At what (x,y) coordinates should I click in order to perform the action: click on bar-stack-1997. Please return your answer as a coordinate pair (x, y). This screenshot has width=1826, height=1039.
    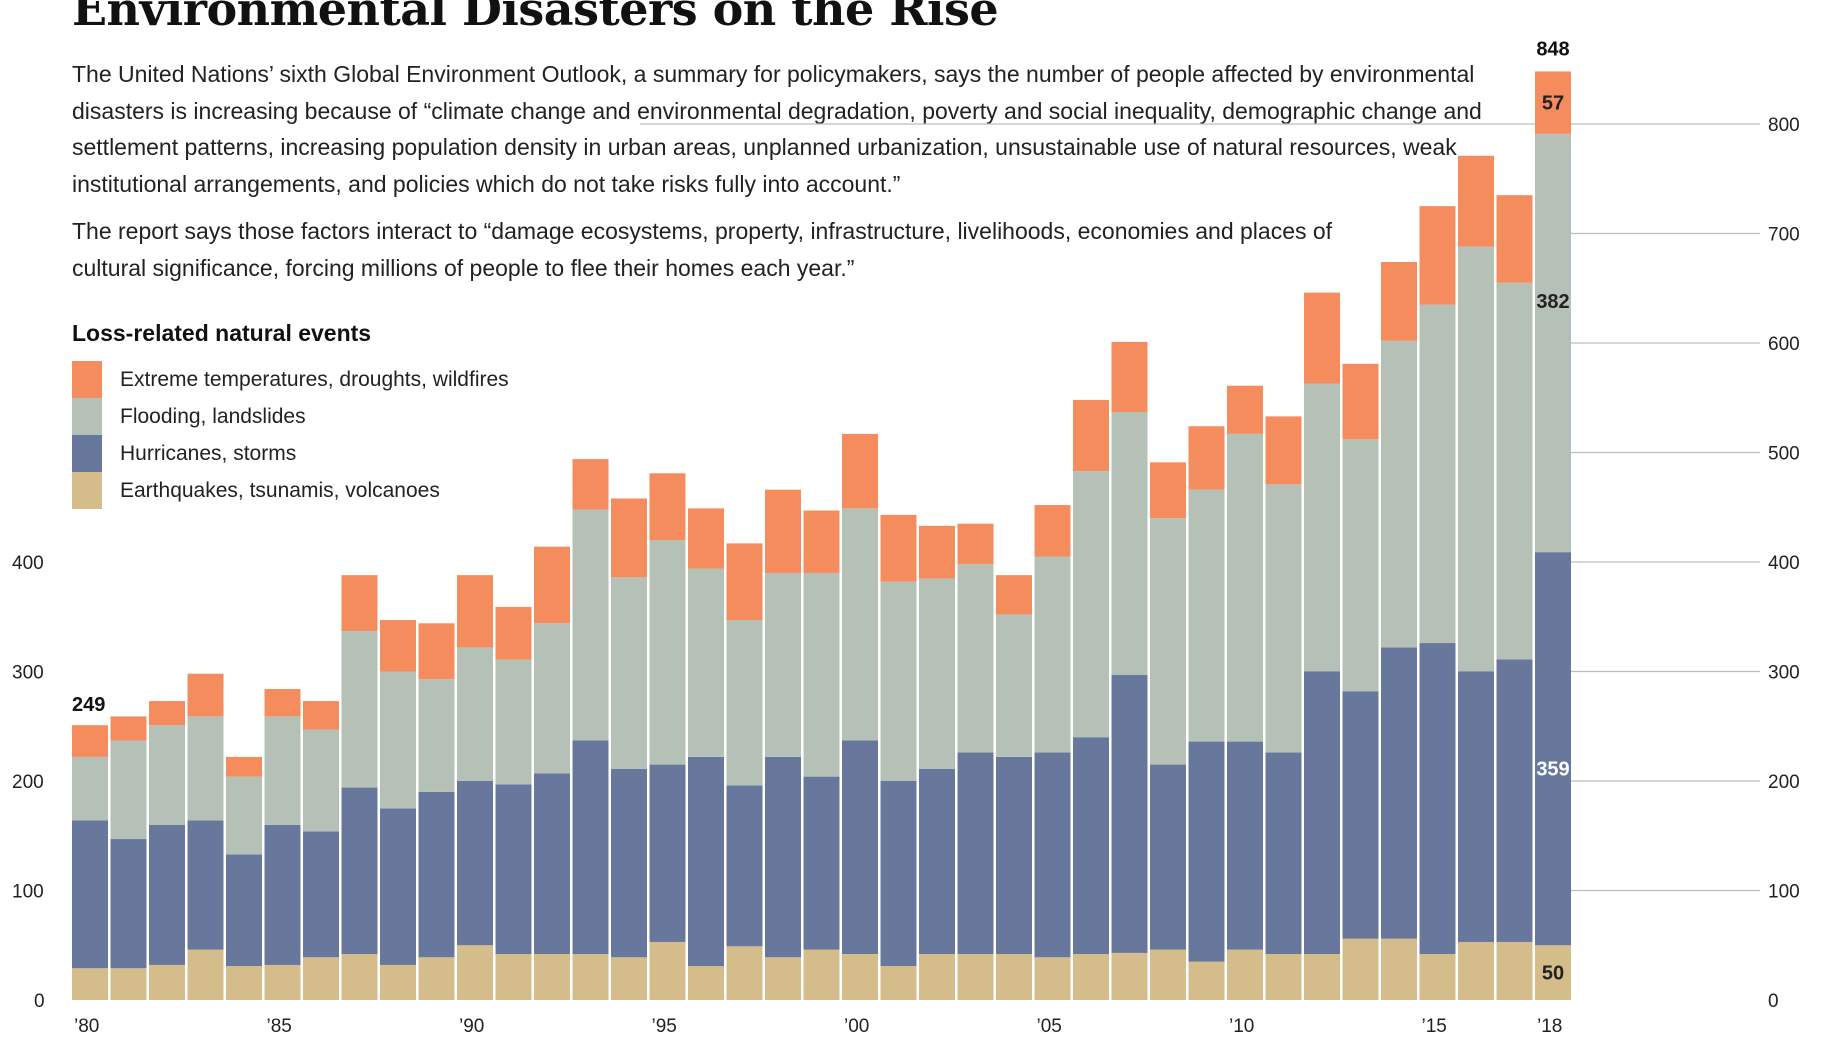
    Looking at the image, I should click on (744, 771).